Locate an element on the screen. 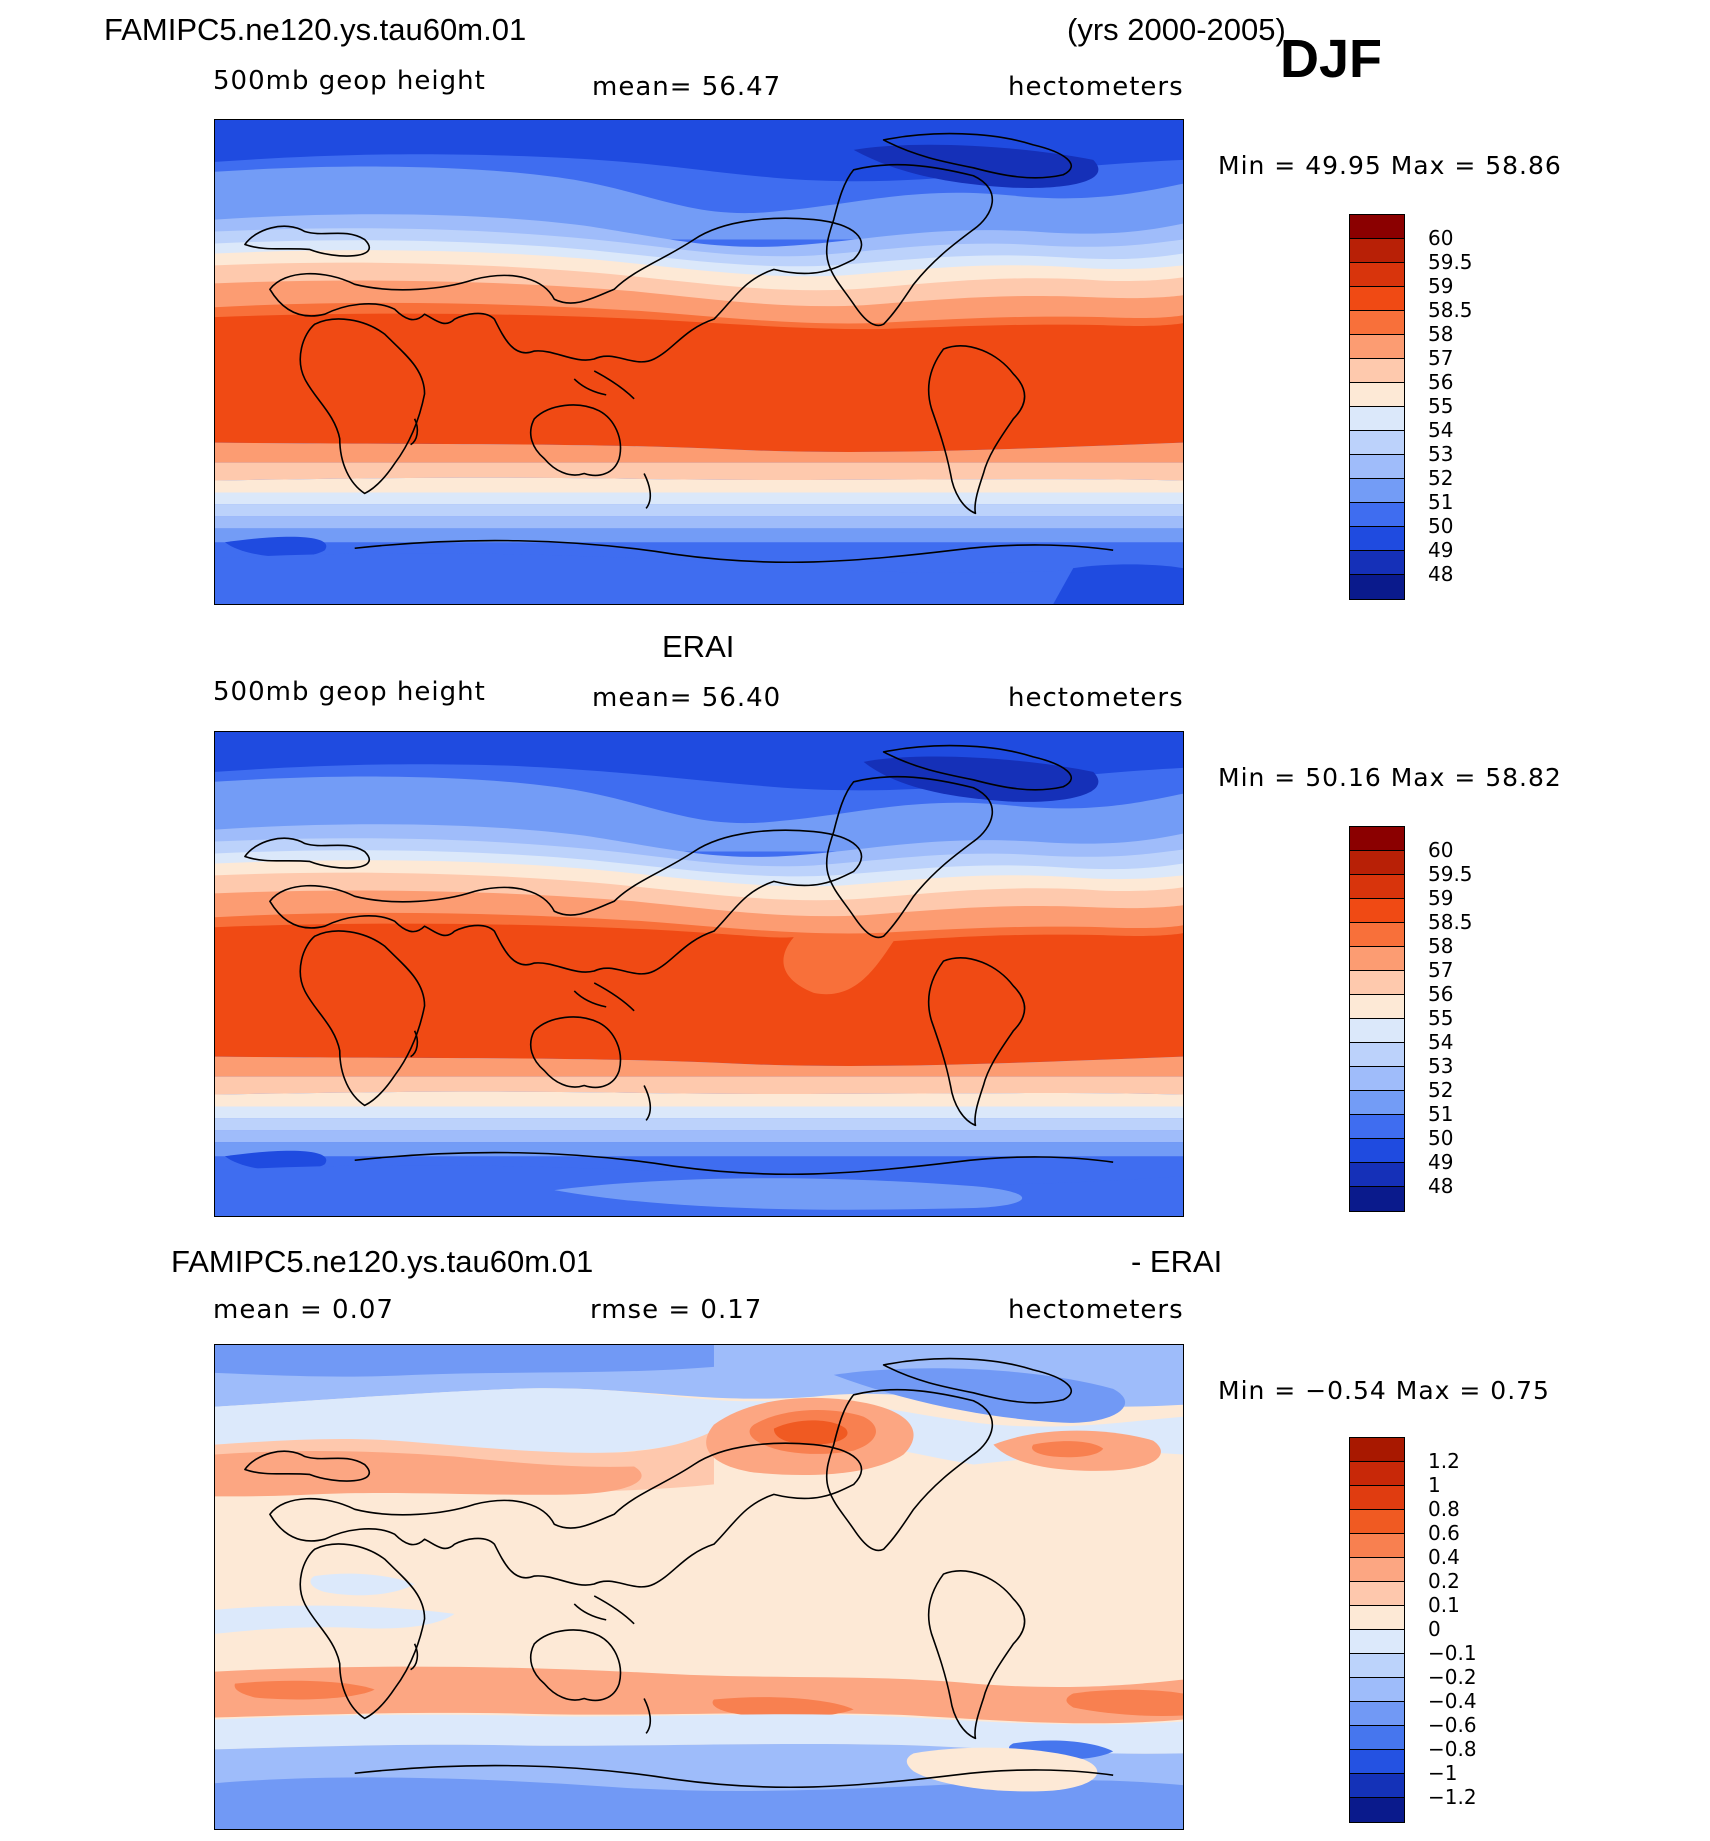 The height and width of the screenshot is (1841, 1710). mean-label: mean= 56.47 is located at coordinates (687, 87).